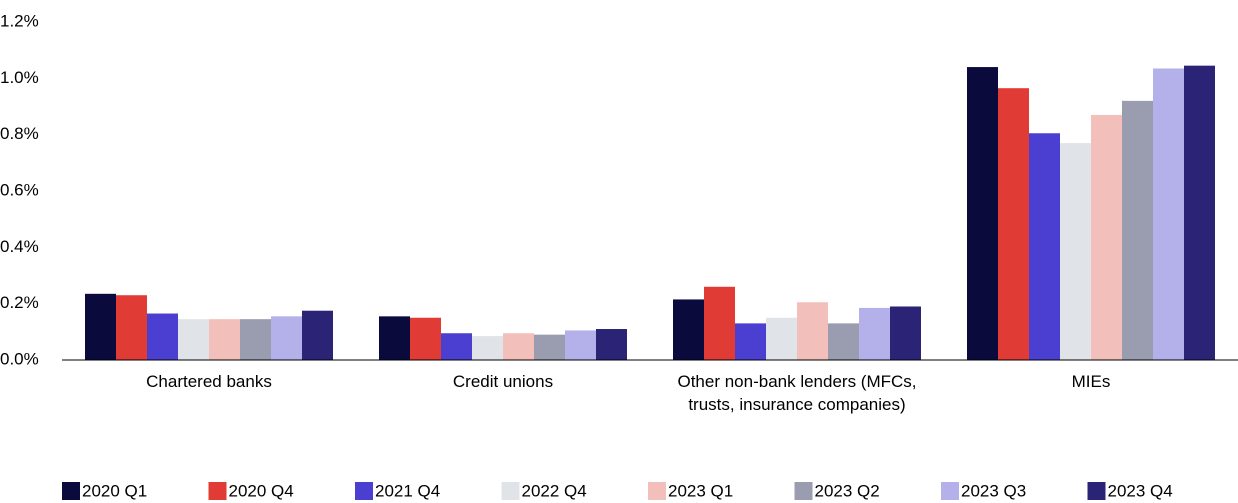  I want to click on x-tick-label: Chartered banks, so click(209, 381).